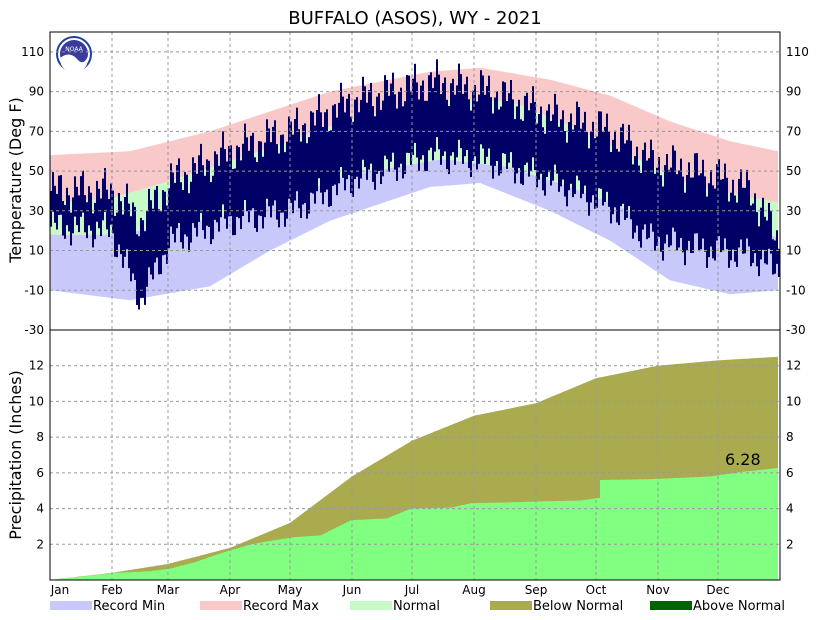 This screenshot has width=830, height=620. What do you see at coordinates (415, 18) in the screenshot?
I see `chart-title: BUFFALO (ASOS), WY - 2021` at bounding box center [415, 18].